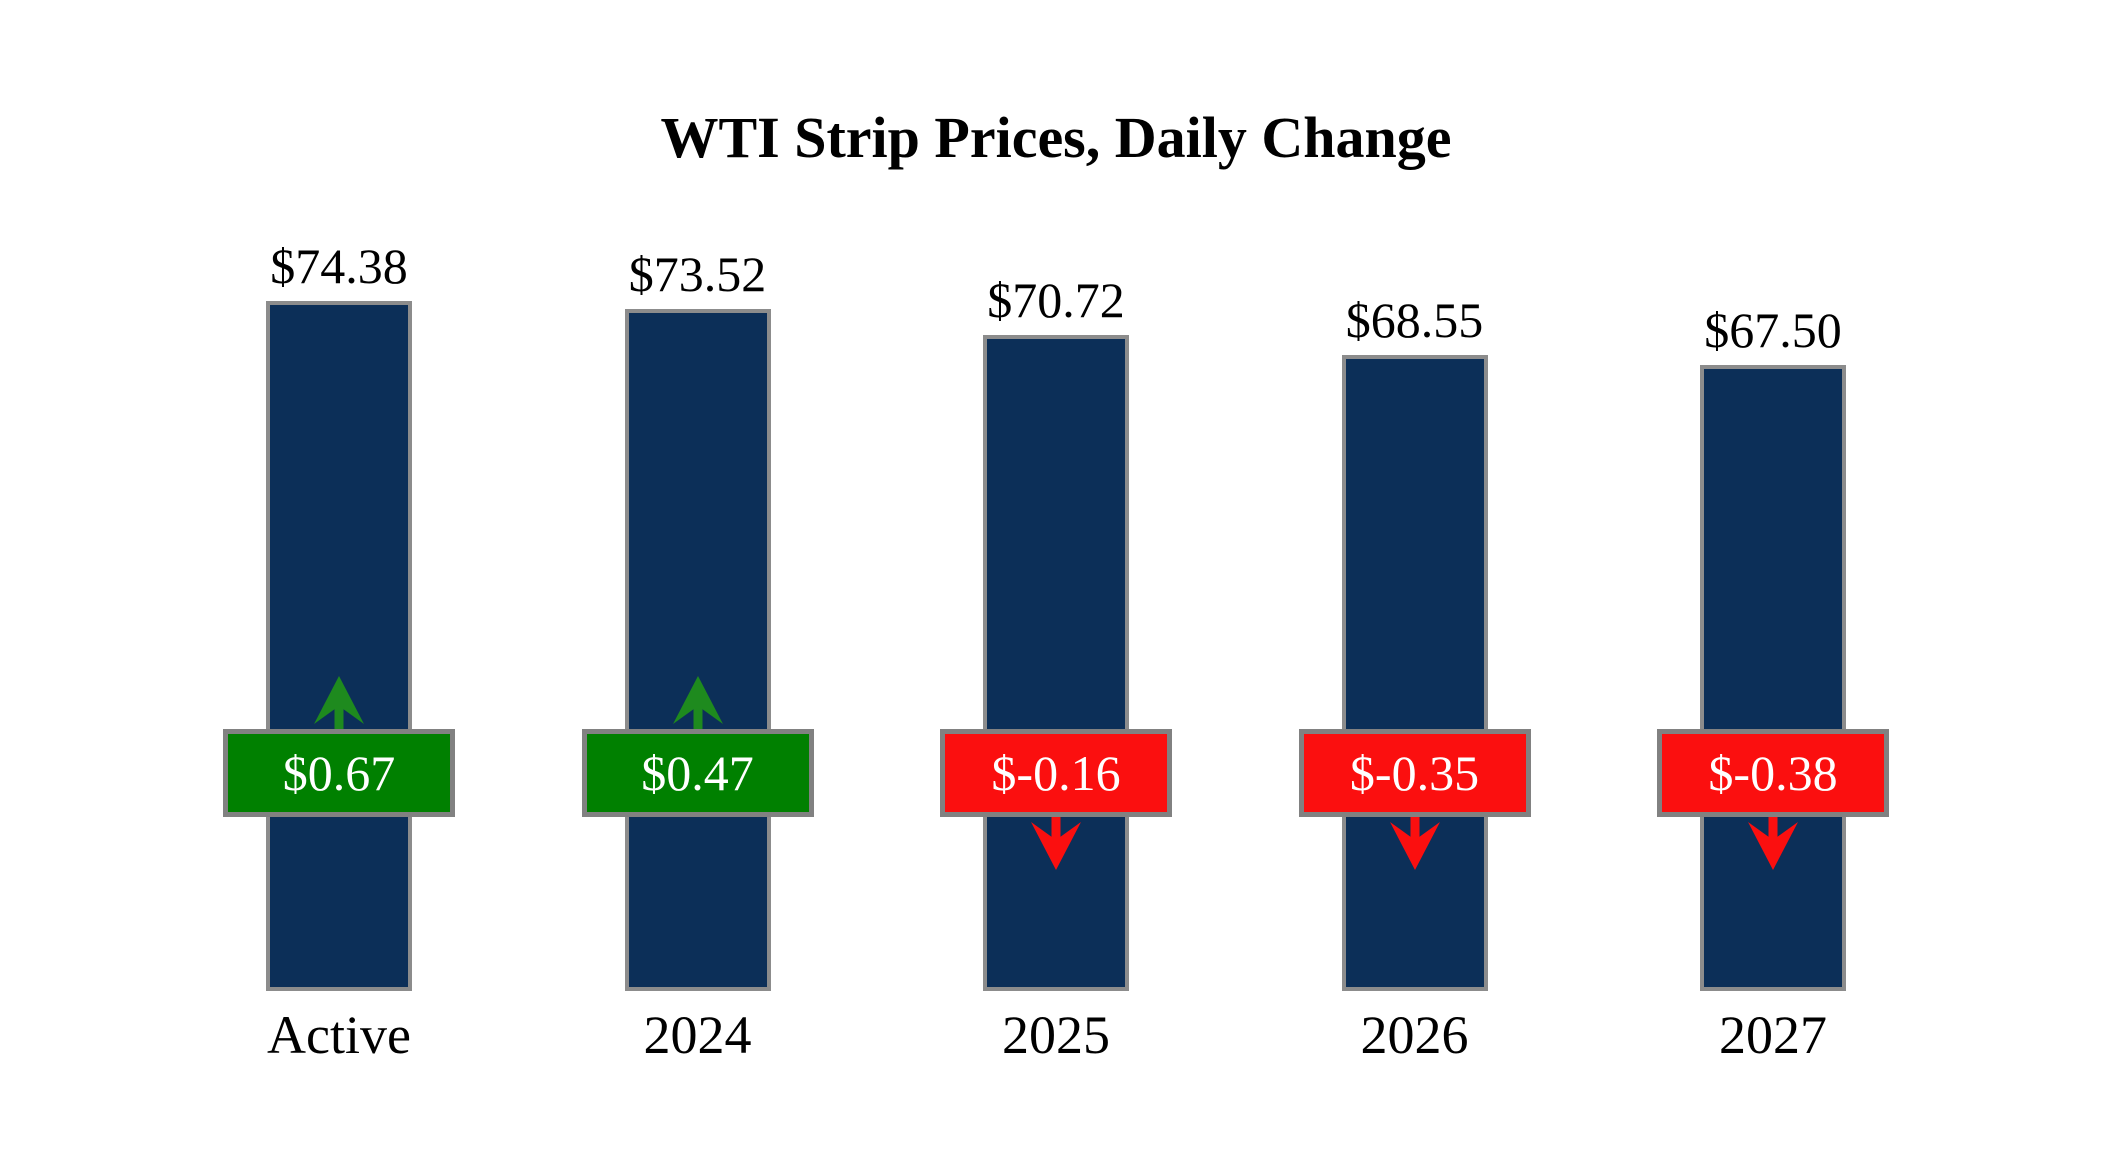  I want to click on category-label: Active, so click(339, 1035).